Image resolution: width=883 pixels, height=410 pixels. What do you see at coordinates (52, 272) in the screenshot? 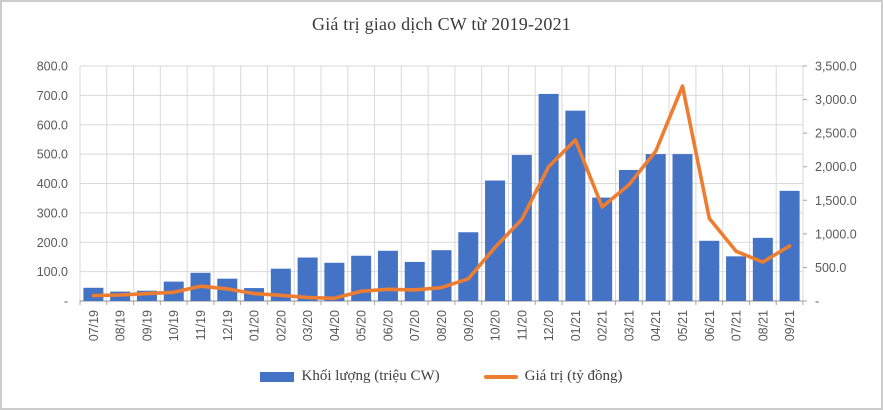
I see `left-axis-tick-label: 100.0` at bounding box center [52, 272].